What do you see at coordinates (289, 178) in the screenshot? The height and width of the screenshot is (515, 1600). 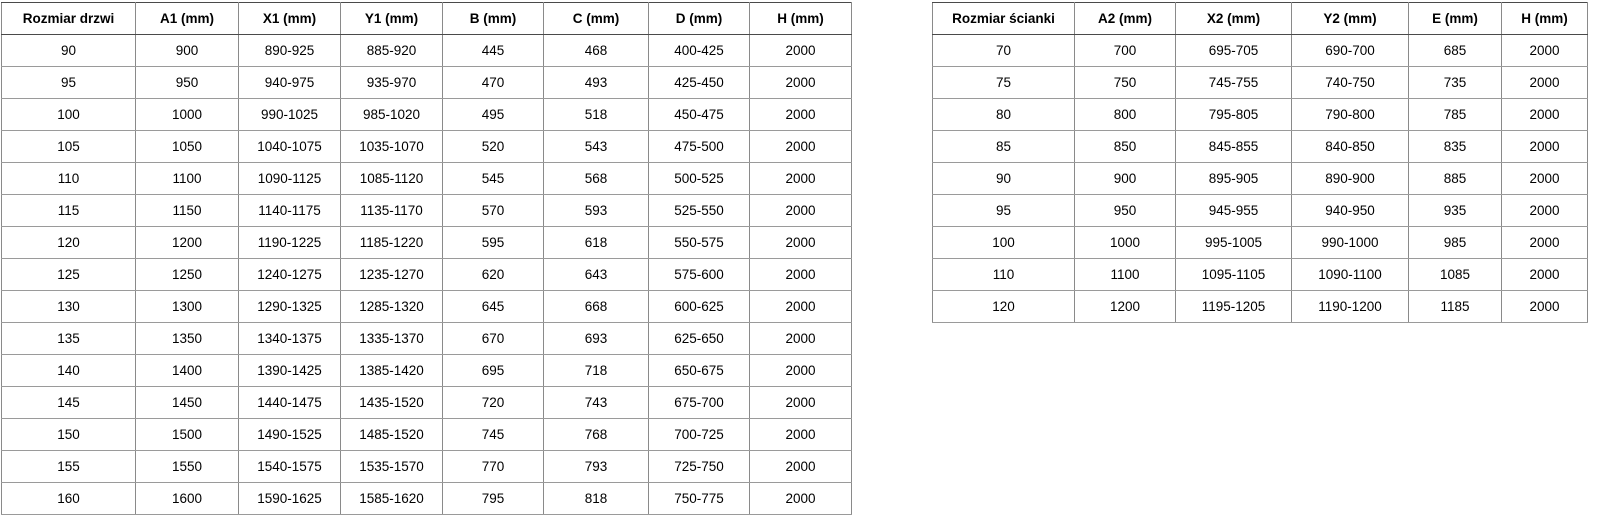 I see `doors-cell: 1090-1125` at bounding box center [289, 178].